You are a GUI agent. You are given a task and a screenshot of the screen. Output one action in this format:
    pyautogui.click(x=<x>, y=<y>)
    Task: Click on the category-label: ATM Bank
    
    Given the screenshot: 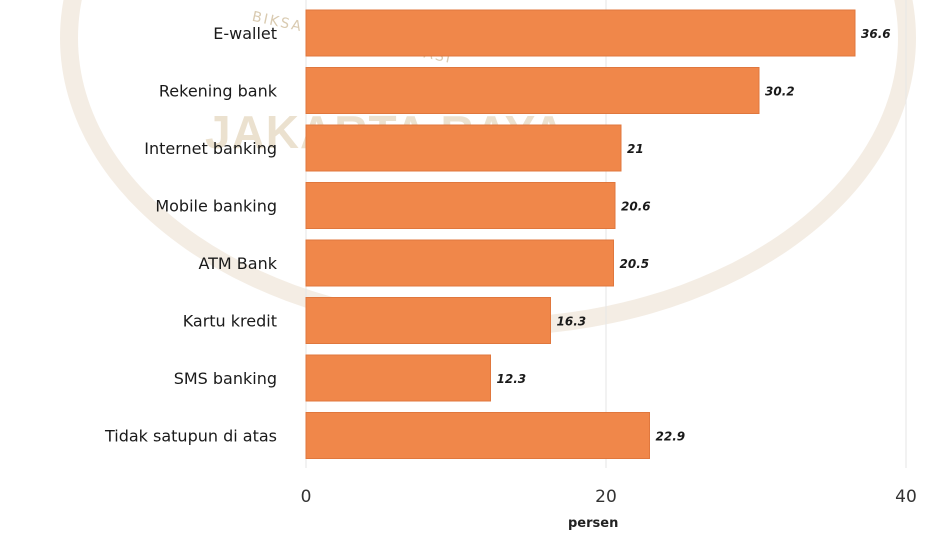 What is the action you would take?
    pyautogui.click(x=237, y=263)
    